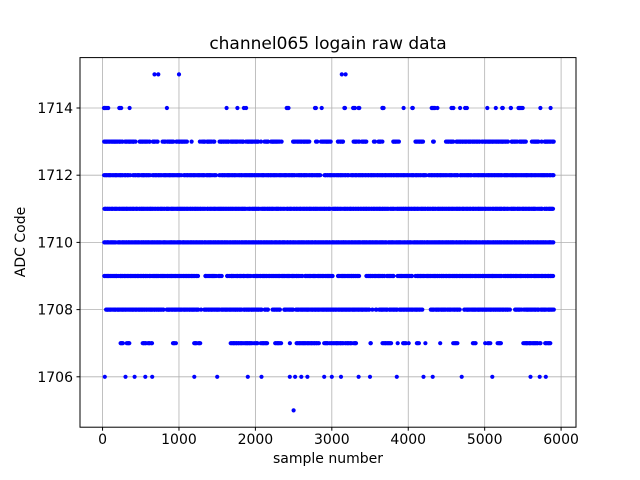  I want to click on x-tick-label: 1000, so click(179, 440).